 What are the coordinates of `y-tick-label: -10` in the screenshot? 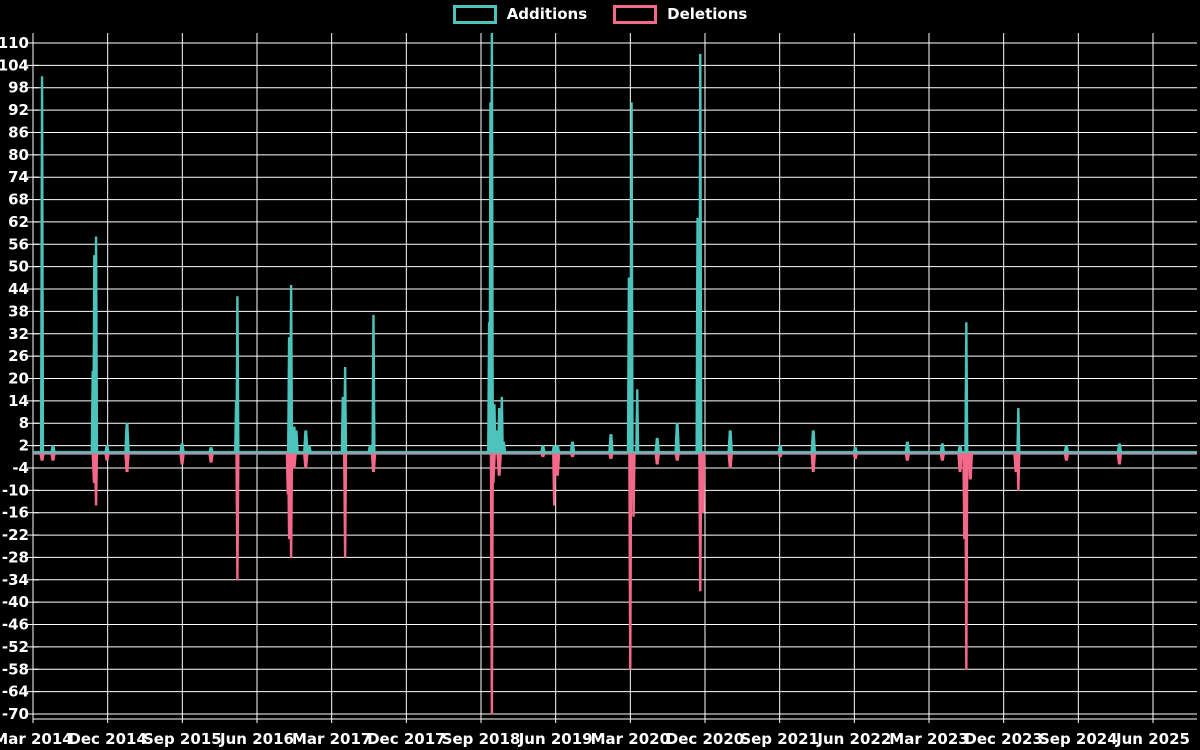 It's located at (15, 490).